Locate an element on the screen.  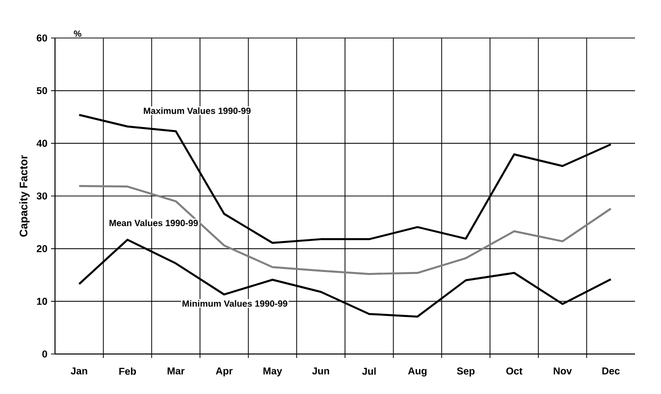
y-tick-label: 0 is located at coordinates (45, 354).